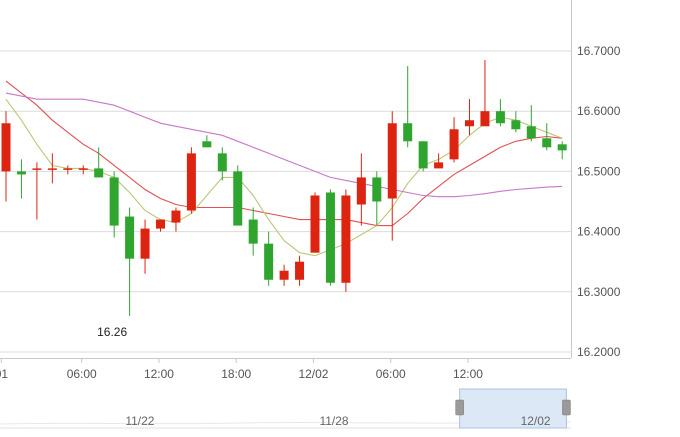  What do you see at coordinates (599, 51) in the screenshot?
I see `y-tick-label: 16.7000` at bounding box center [599, 51].